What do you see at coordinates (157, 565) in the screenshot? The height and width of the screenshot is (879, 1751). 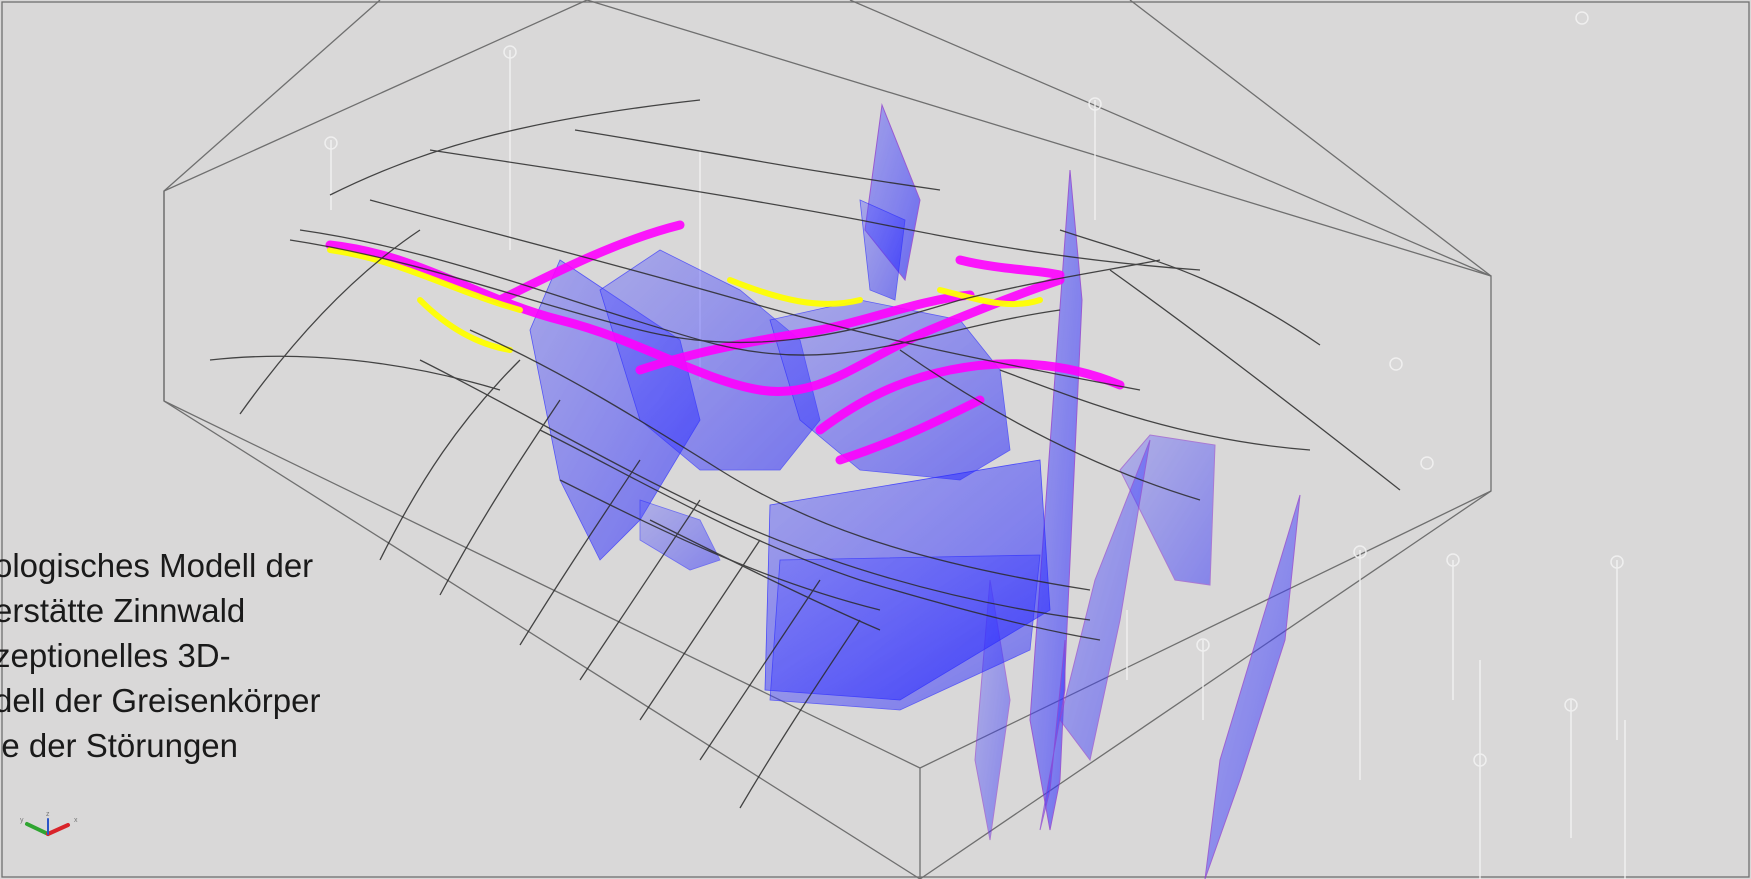 I see `caption-line: ologisches Modell der` at bounding box center [157, 565].